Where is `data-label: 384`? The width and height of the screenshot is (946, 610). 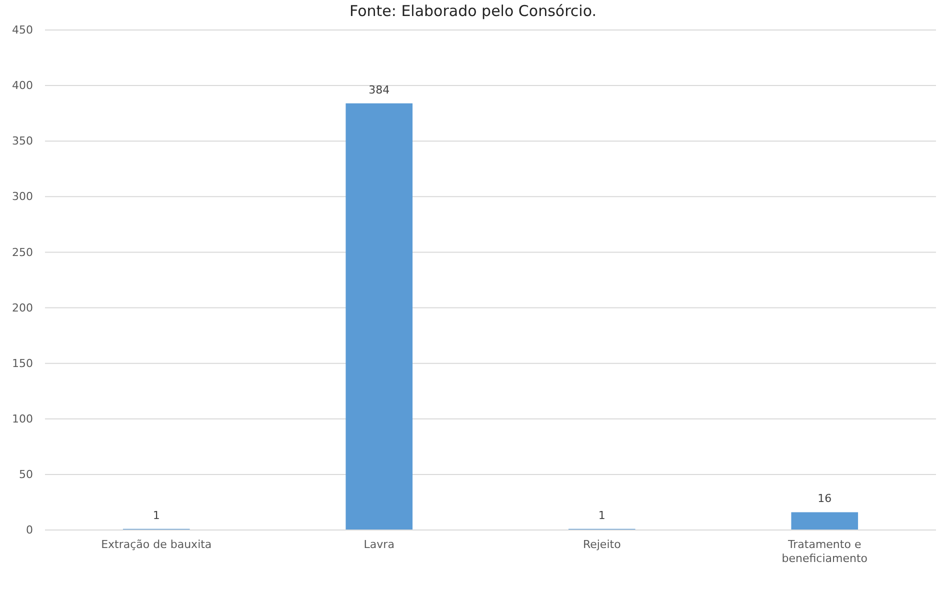
data-label: 384 is located at coordinates (379, 89).